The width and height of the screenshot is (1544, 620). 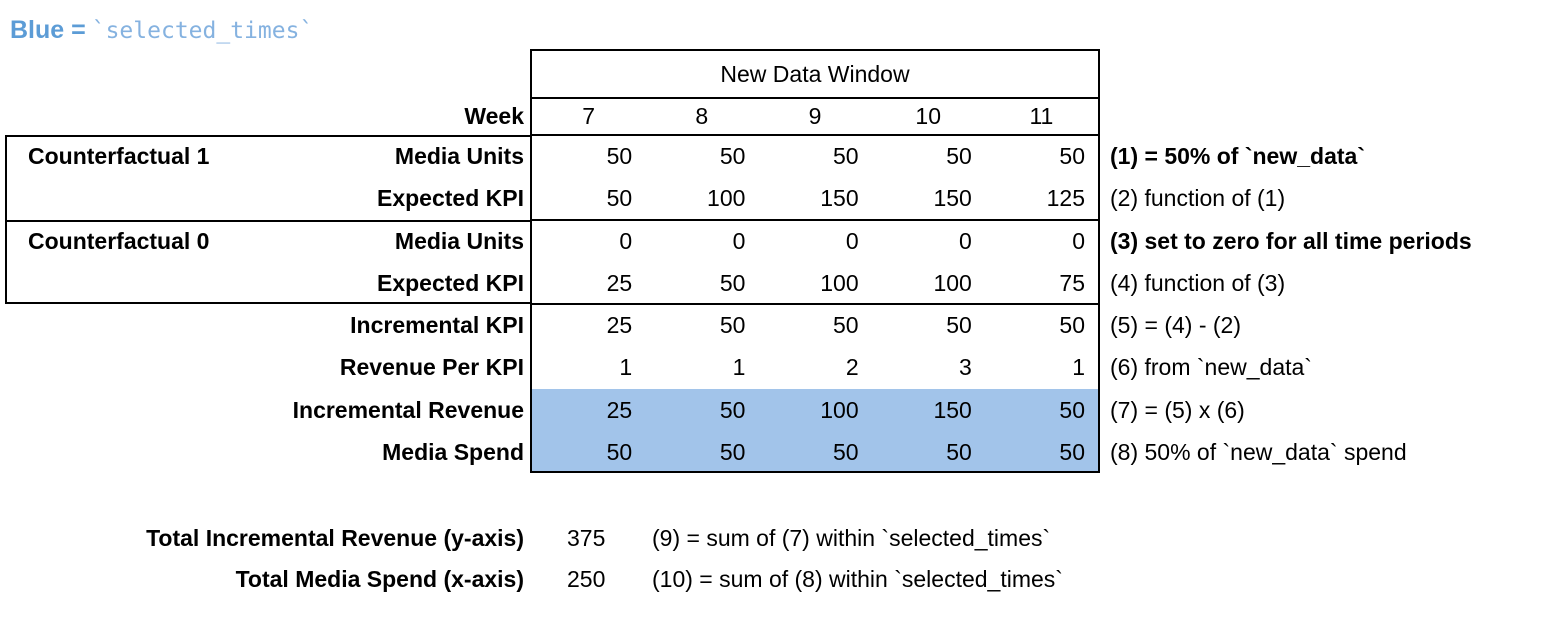 I want to click on table-row: 1 1 2 3 1, so click(x=815, y=367).